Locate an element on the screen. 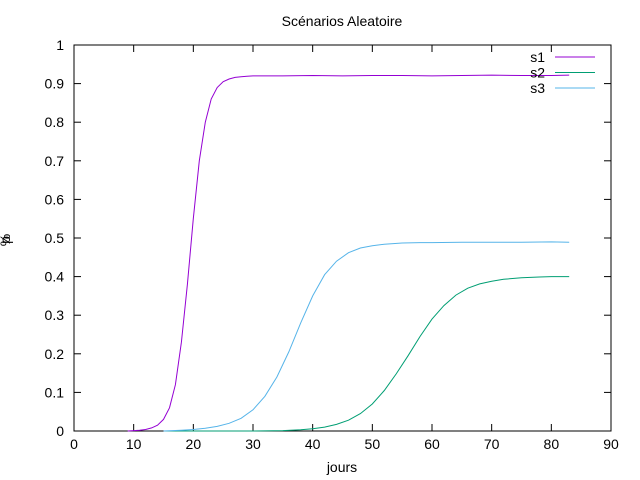 Image resolution: width=640 pixels, height=480 pixels. y-tick-label: 0.5 is located at coordinates (55, 238).